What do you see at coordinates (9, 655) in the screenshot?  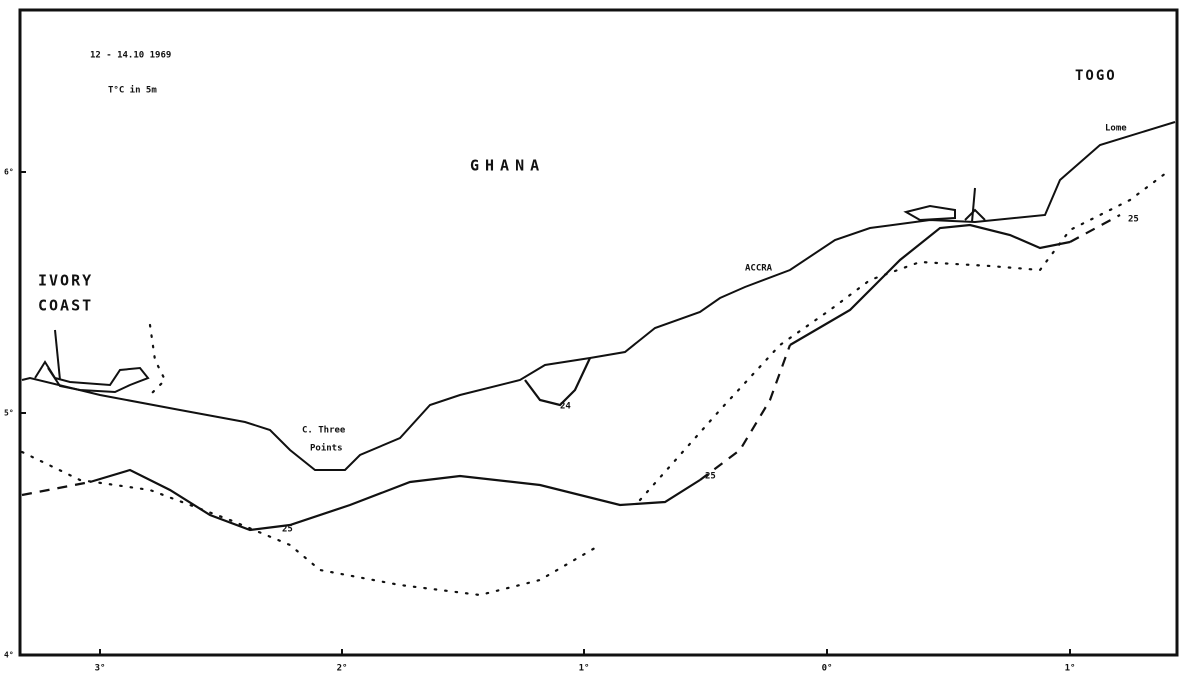 I see `y-tick-label: 4°` at bounding box center [9, 655].